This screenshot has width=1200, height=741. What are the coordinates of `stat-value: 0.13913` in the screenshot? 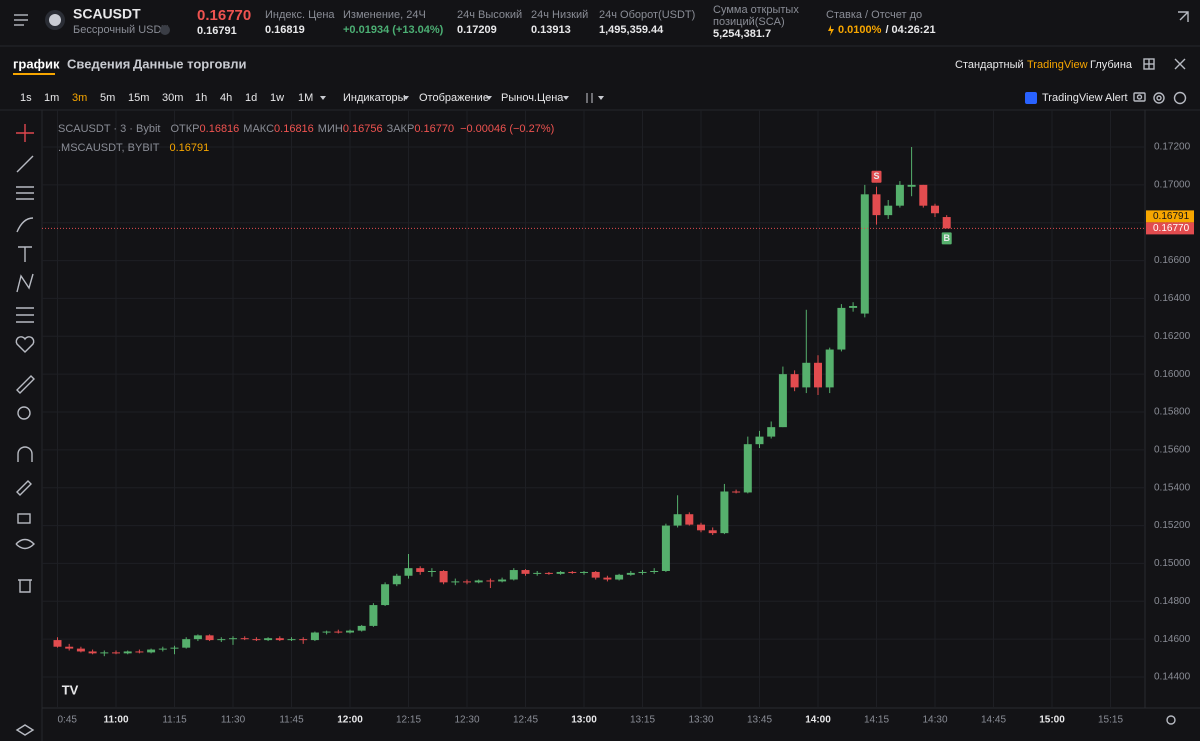 It's located at (551, 30).